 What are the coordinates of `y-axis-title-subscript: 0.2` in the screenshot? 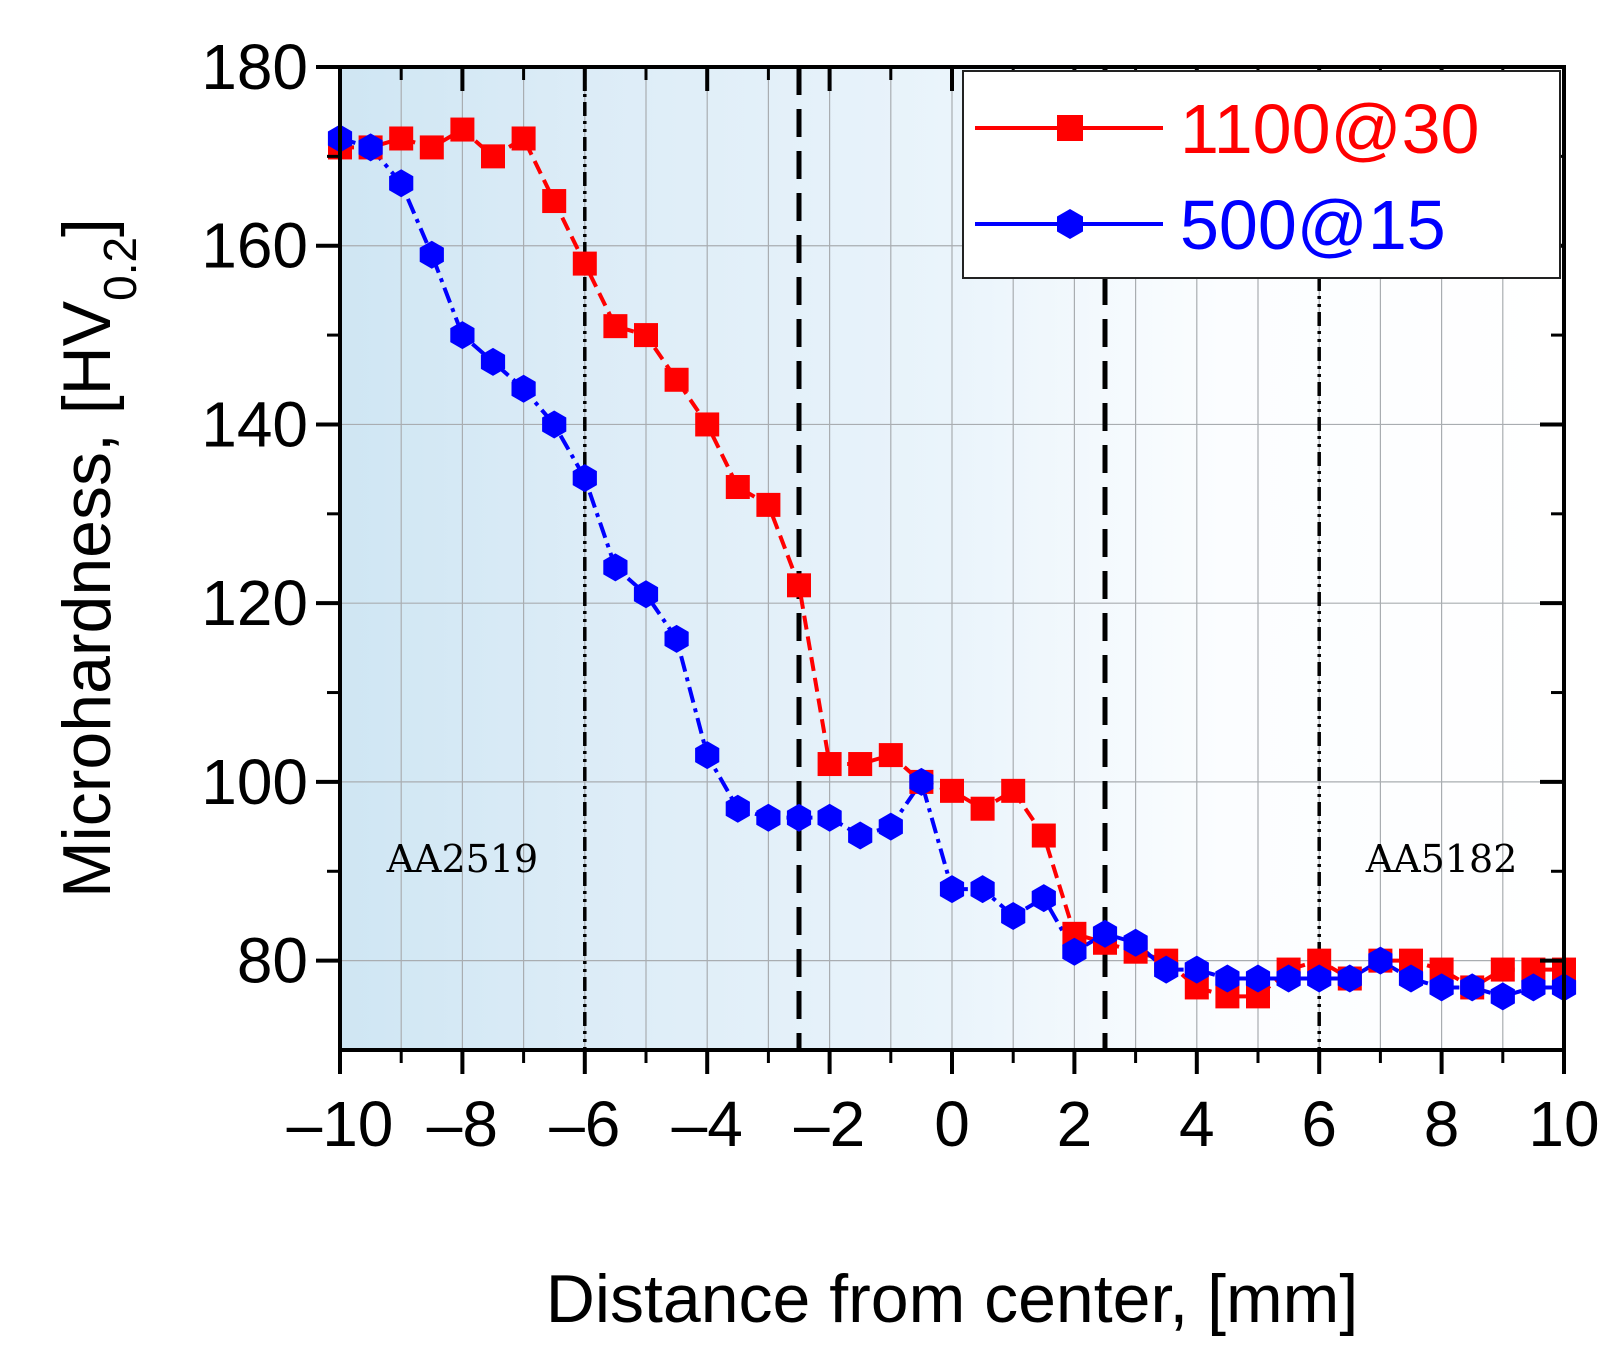 It's located at (120, 269).